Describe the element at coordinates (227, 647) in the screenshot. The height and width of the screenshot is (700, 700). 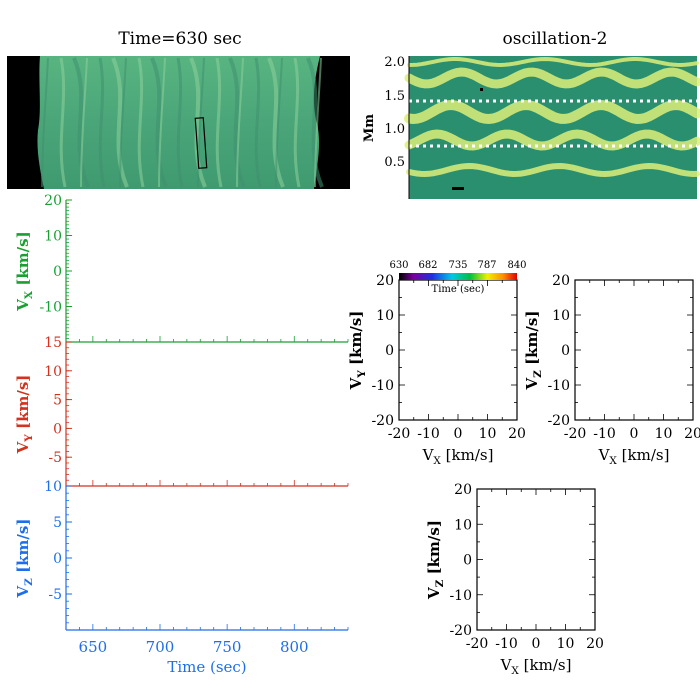
I see `x-tick-label: 750` at that location.